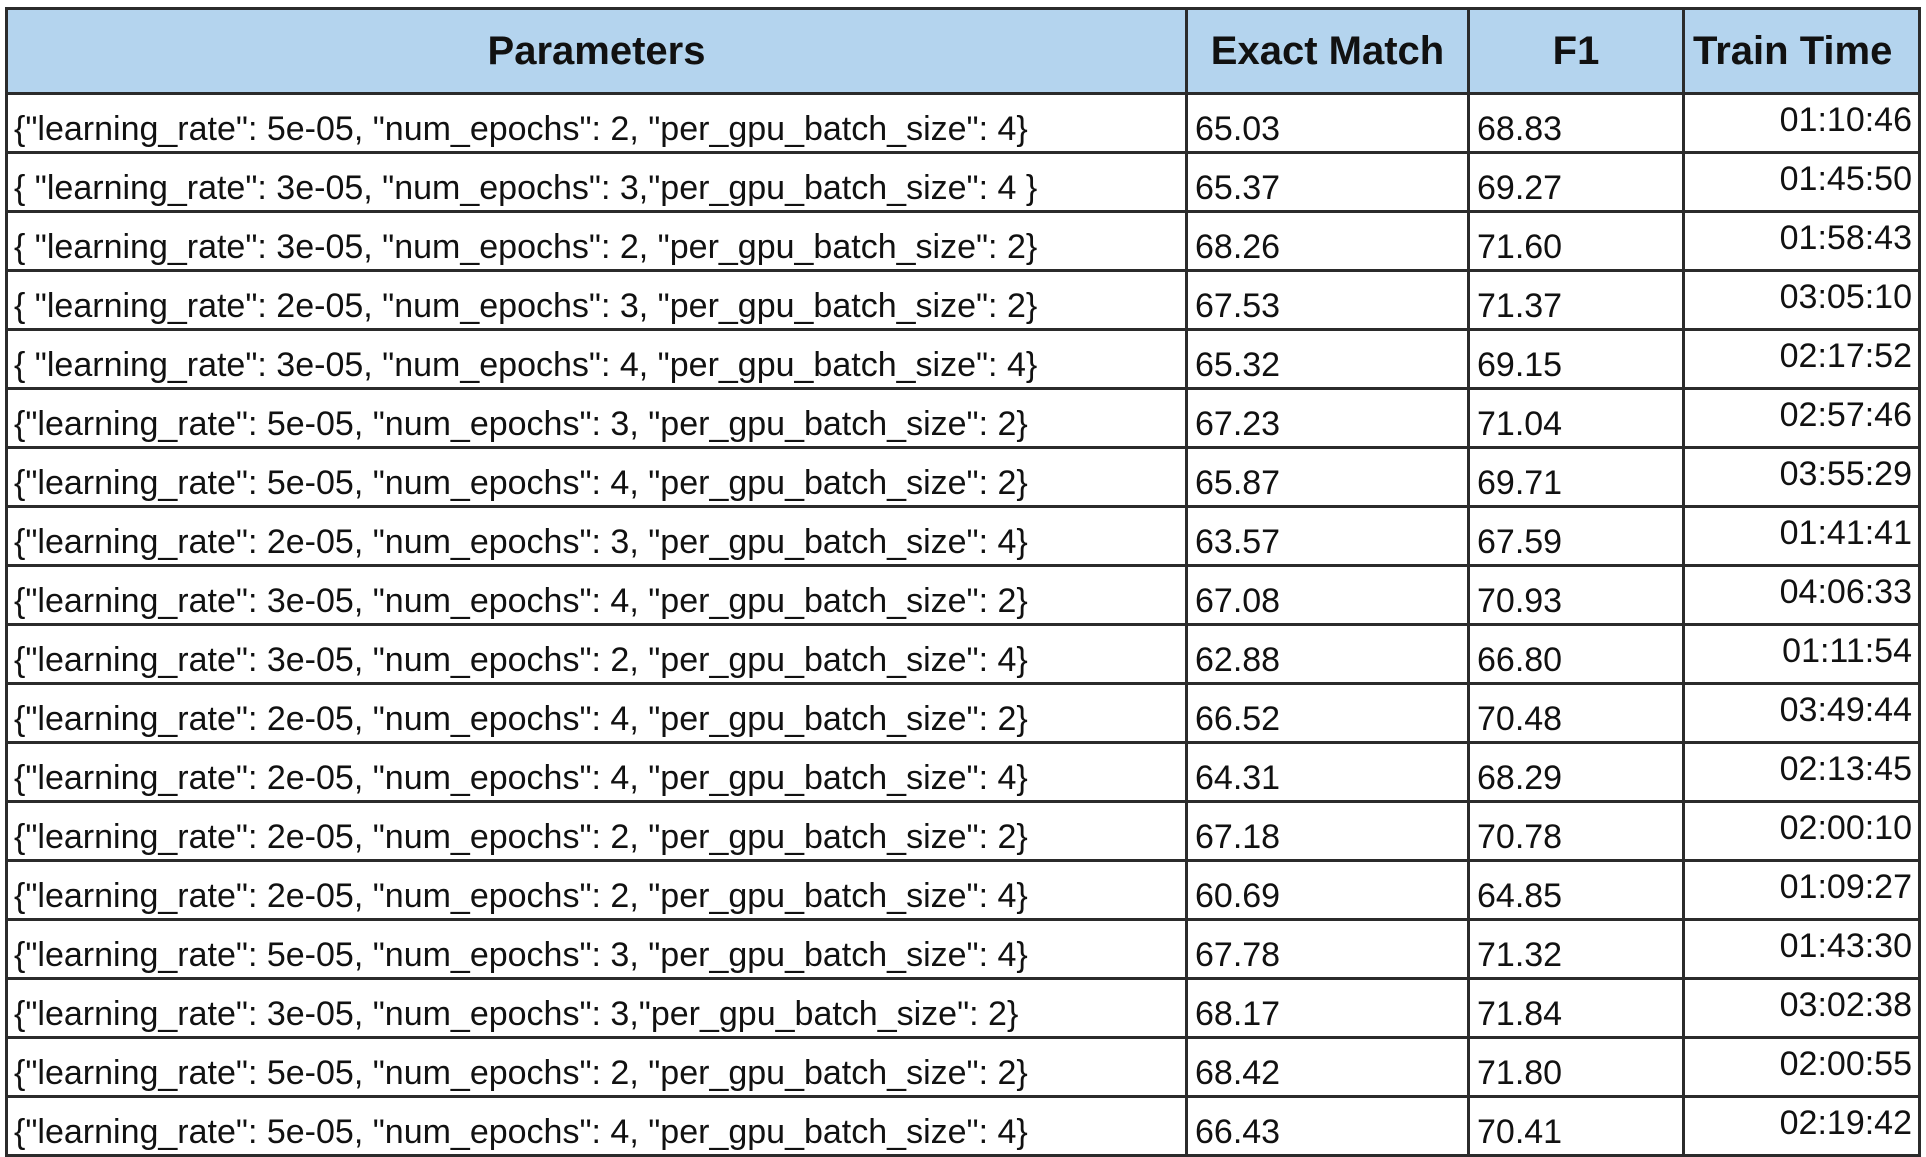 This screenshot has height=1157, width=1926. I want to click on cell-exact-match: 67.23, so click(1327, 418).